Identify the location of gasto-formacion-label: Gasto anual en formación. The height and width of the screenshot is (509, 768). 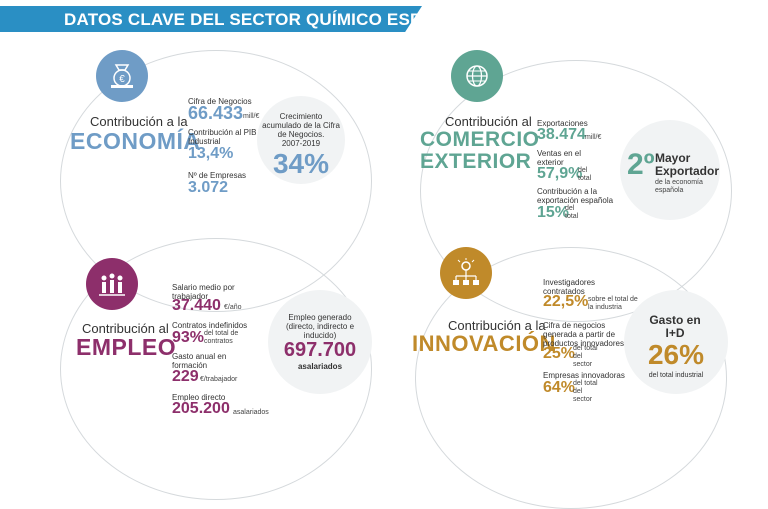
(199, 361).